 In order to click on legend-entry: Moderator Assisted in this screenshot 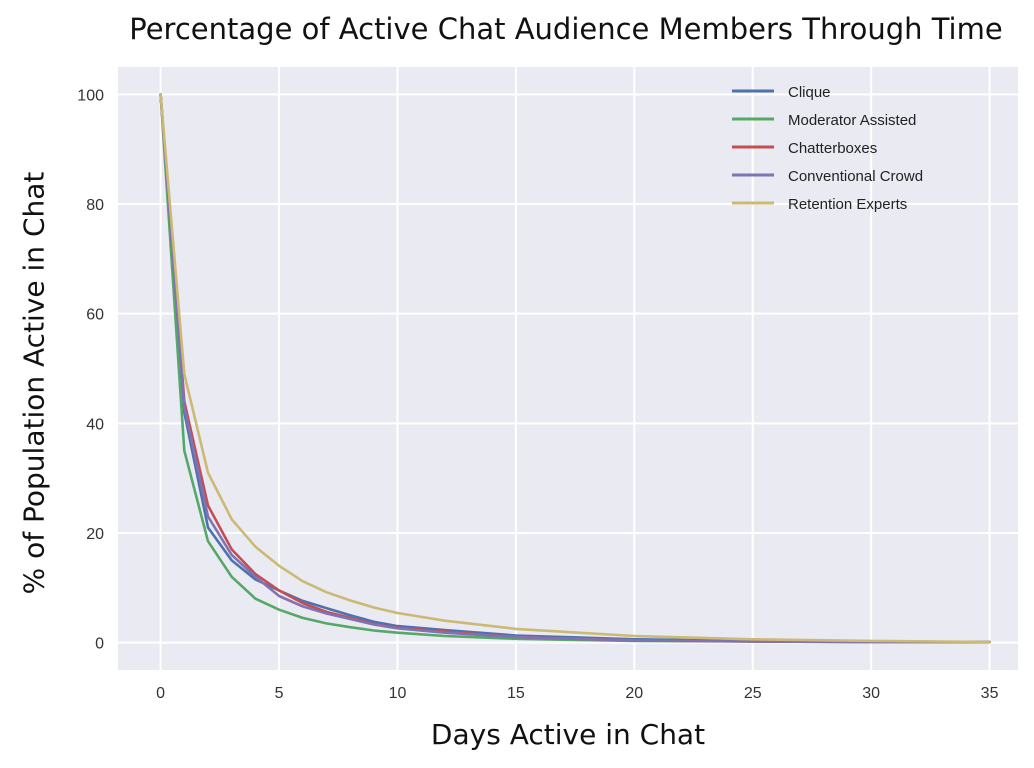, I will do `click(852, 120)`.